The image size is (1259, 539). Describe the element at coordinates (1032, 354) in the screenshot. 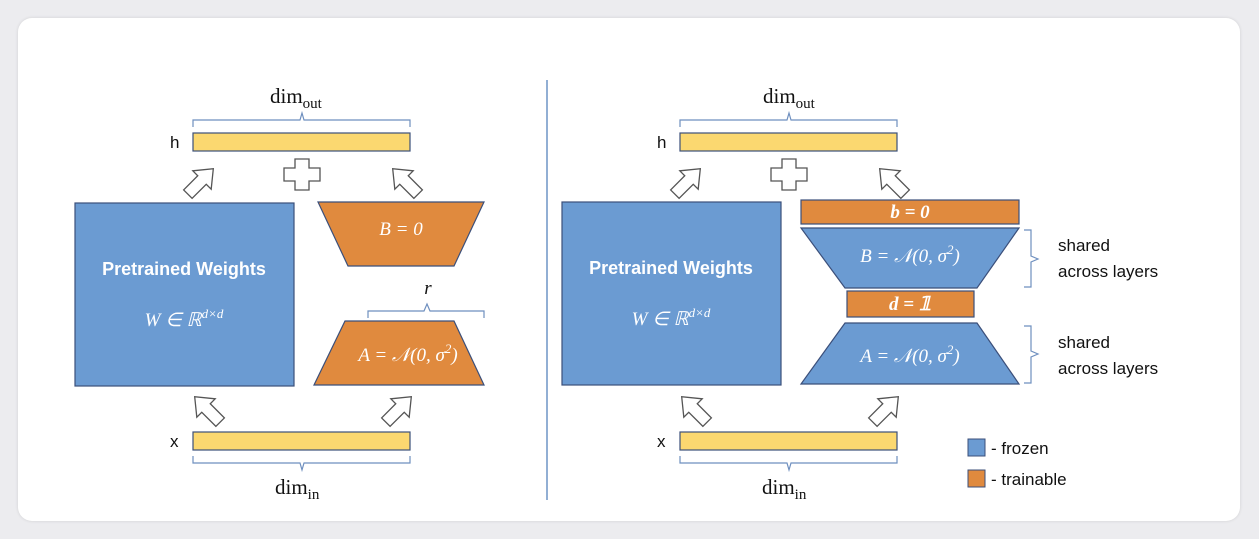

I see `shared-bottom-brace` at that location.